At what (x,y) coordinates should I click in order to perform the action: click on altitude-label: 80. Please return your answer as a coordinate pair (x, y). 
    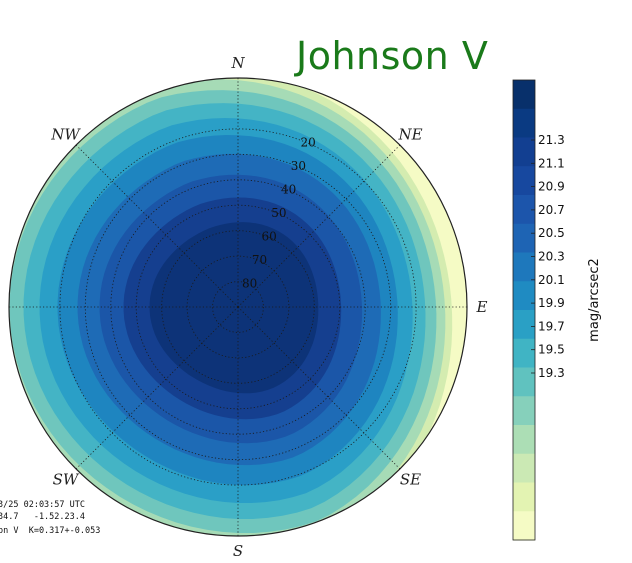
    Looking at the image, I should click on (249, 284).